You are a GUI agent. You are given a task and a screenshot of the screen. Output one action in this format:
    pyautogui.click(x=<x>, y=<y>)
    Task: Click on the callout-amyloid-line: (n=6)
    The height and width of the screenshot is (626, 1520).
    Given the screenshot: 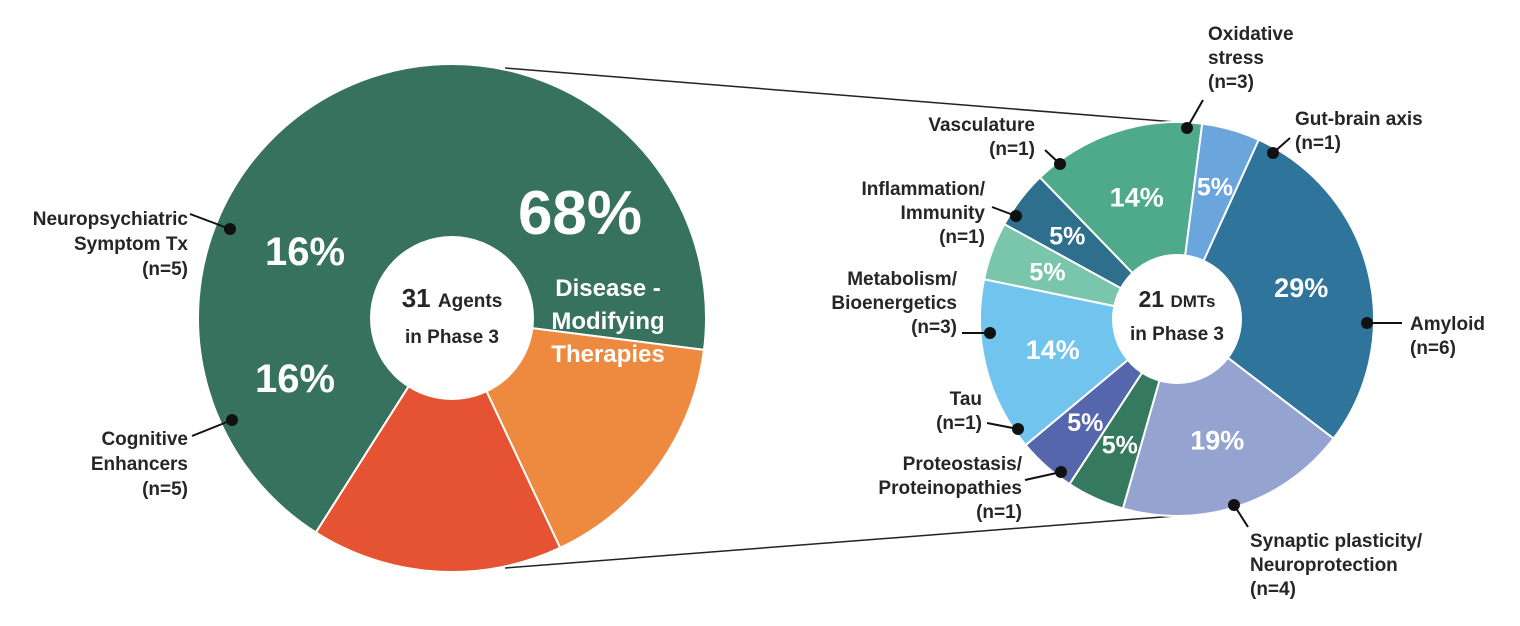 What is the action you would take?
    pyautogui.click(x=1433, y=348)
    